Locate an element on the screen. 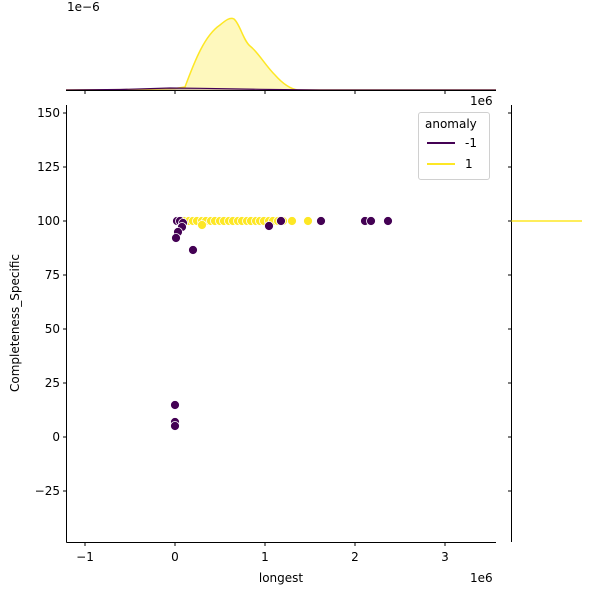  y-tick-label: −25 is located at coordinates (47, 491).